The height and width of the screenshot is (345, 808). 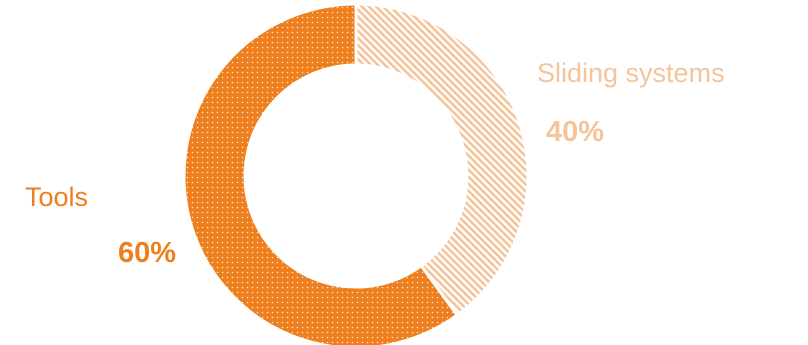 What do you see at coordinates (147, 253) in the screenshot?
I see `slice-percent-tools: 60%` at bounding box center [147, 253].